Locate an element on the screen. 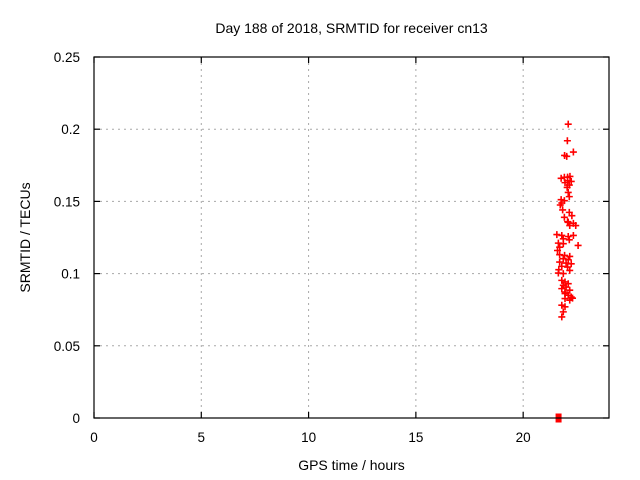  y-tick-label: 0.05 is located at coordinates (67, 346).